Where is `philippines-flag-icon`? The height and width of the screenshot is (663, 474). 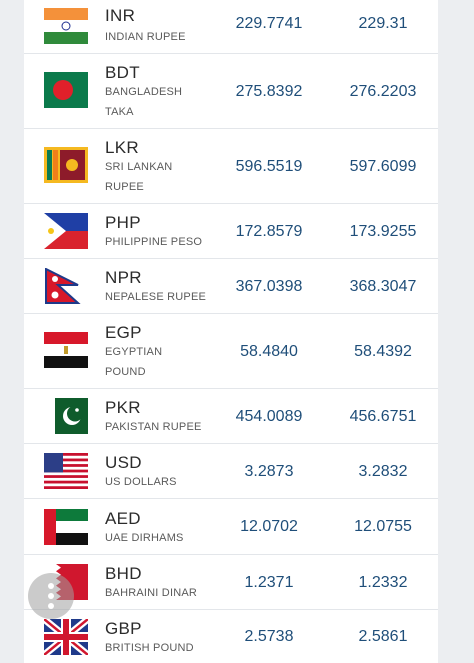
philippines-flag-icon is located at coordinates (66, 231).